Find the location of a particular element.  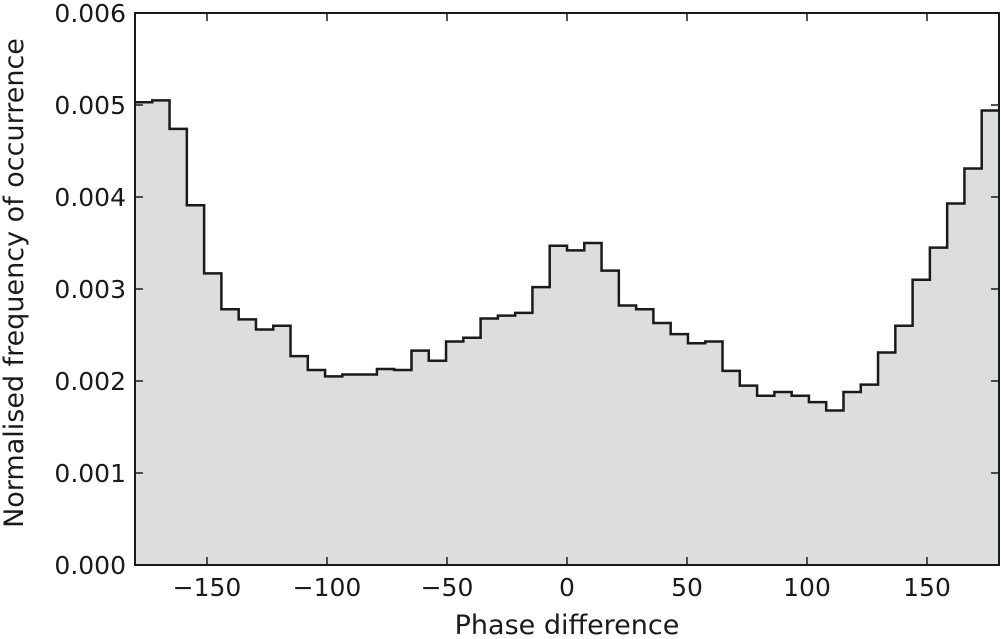

x-tick-label: 150 is located at coordinates (927, 587).